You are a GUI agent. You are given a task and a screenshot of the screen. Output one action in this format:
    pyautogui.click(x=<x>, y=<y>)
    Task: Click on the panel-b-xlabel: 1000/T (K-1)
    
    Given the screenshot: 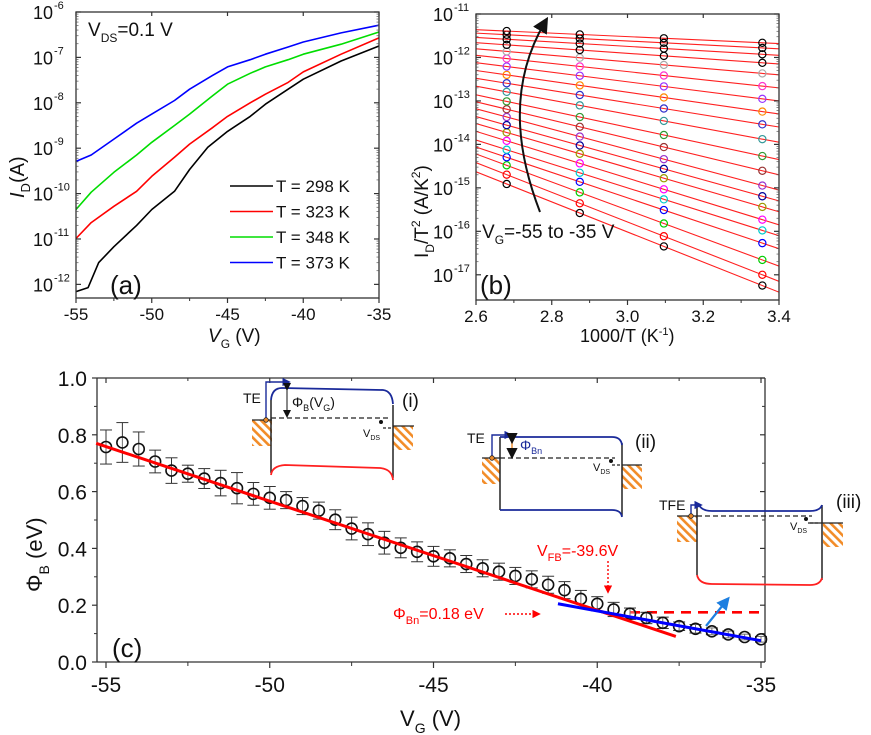 What is the action you would take?
    pyautogui.click(x=627, y=336)
    